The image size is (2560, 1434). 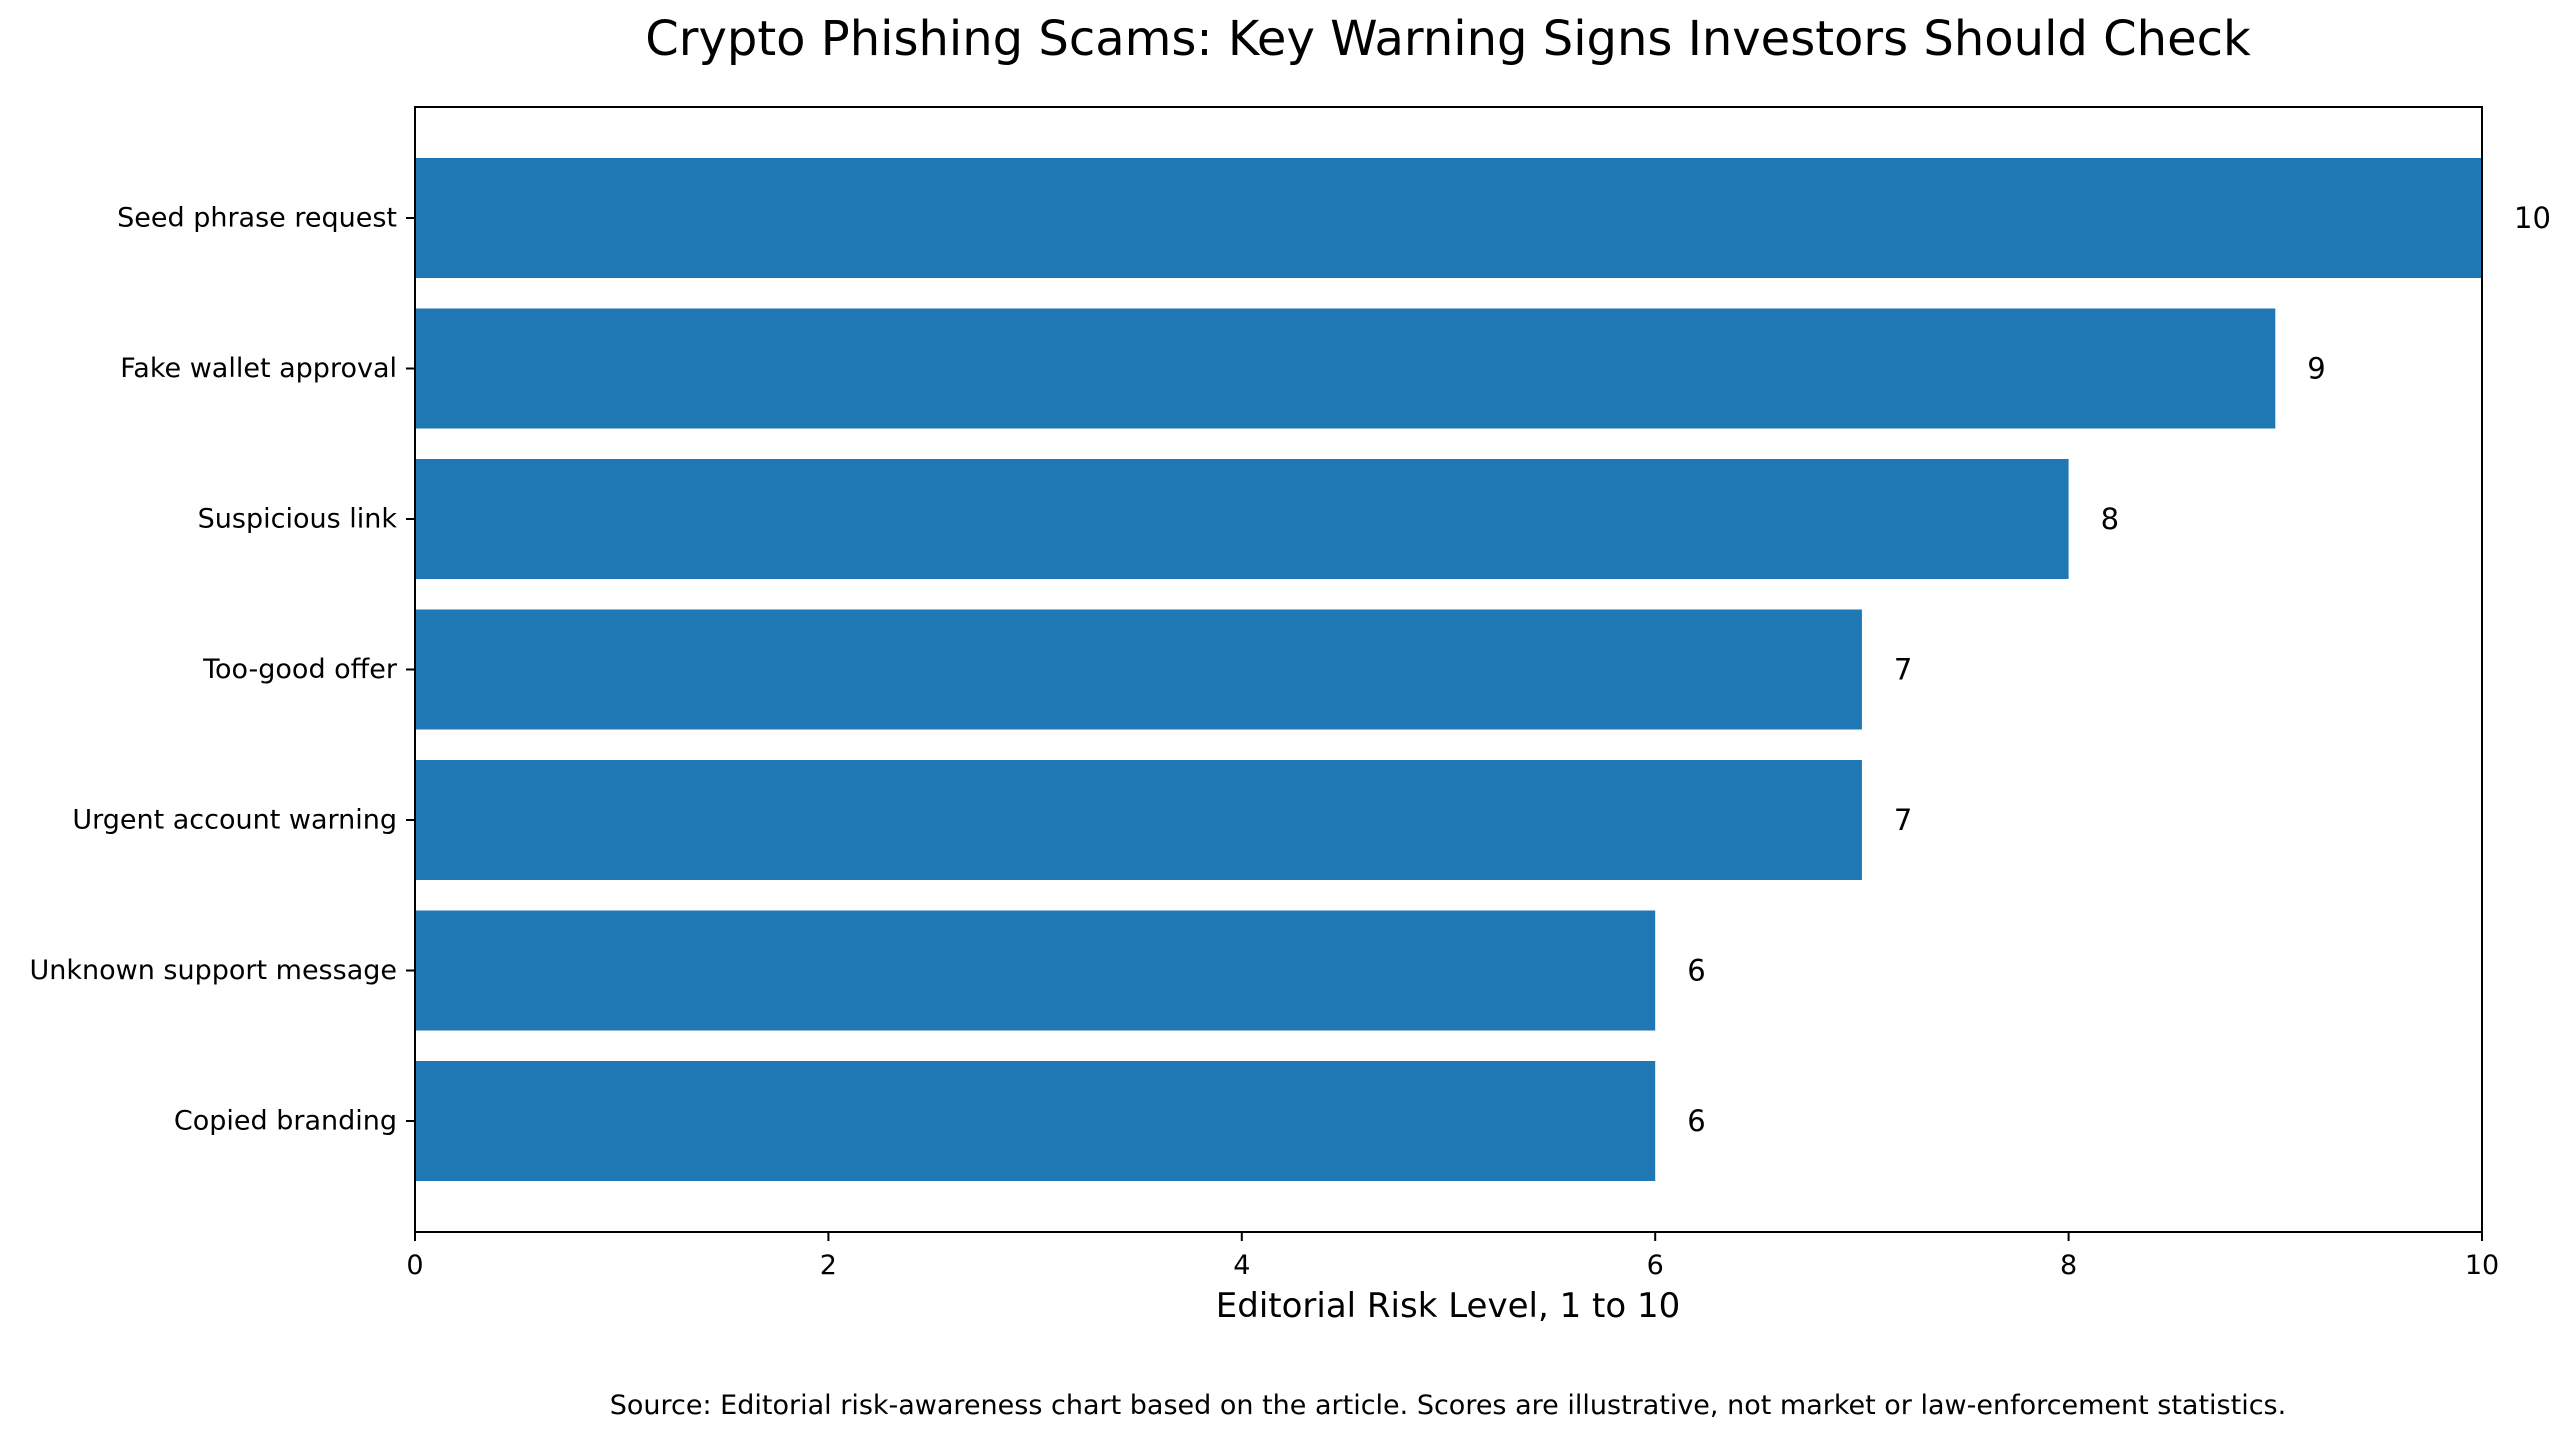 What do you see at coordinates (828, 1265) in the screenshot?
I see `x-tick-label: 2` at bounding box center [828, 1265].